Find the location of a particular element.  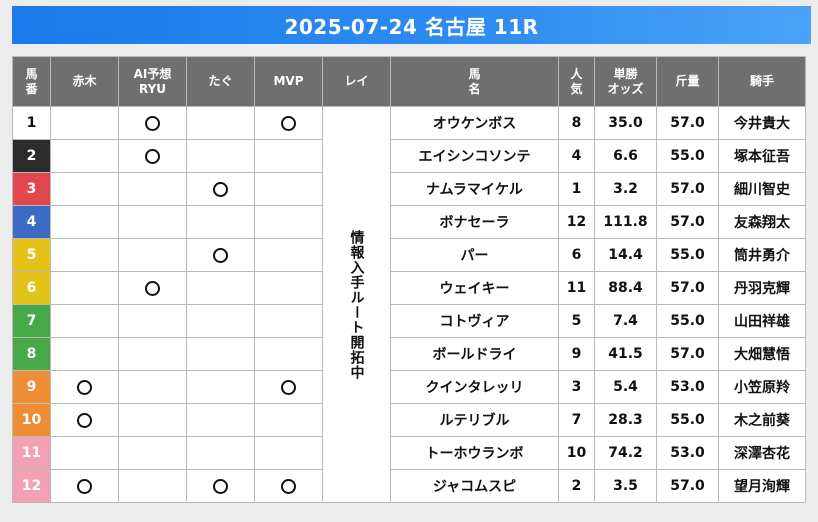

race-title: 2025-07-24 名古屋 11R is located at coordinates (411, 25).